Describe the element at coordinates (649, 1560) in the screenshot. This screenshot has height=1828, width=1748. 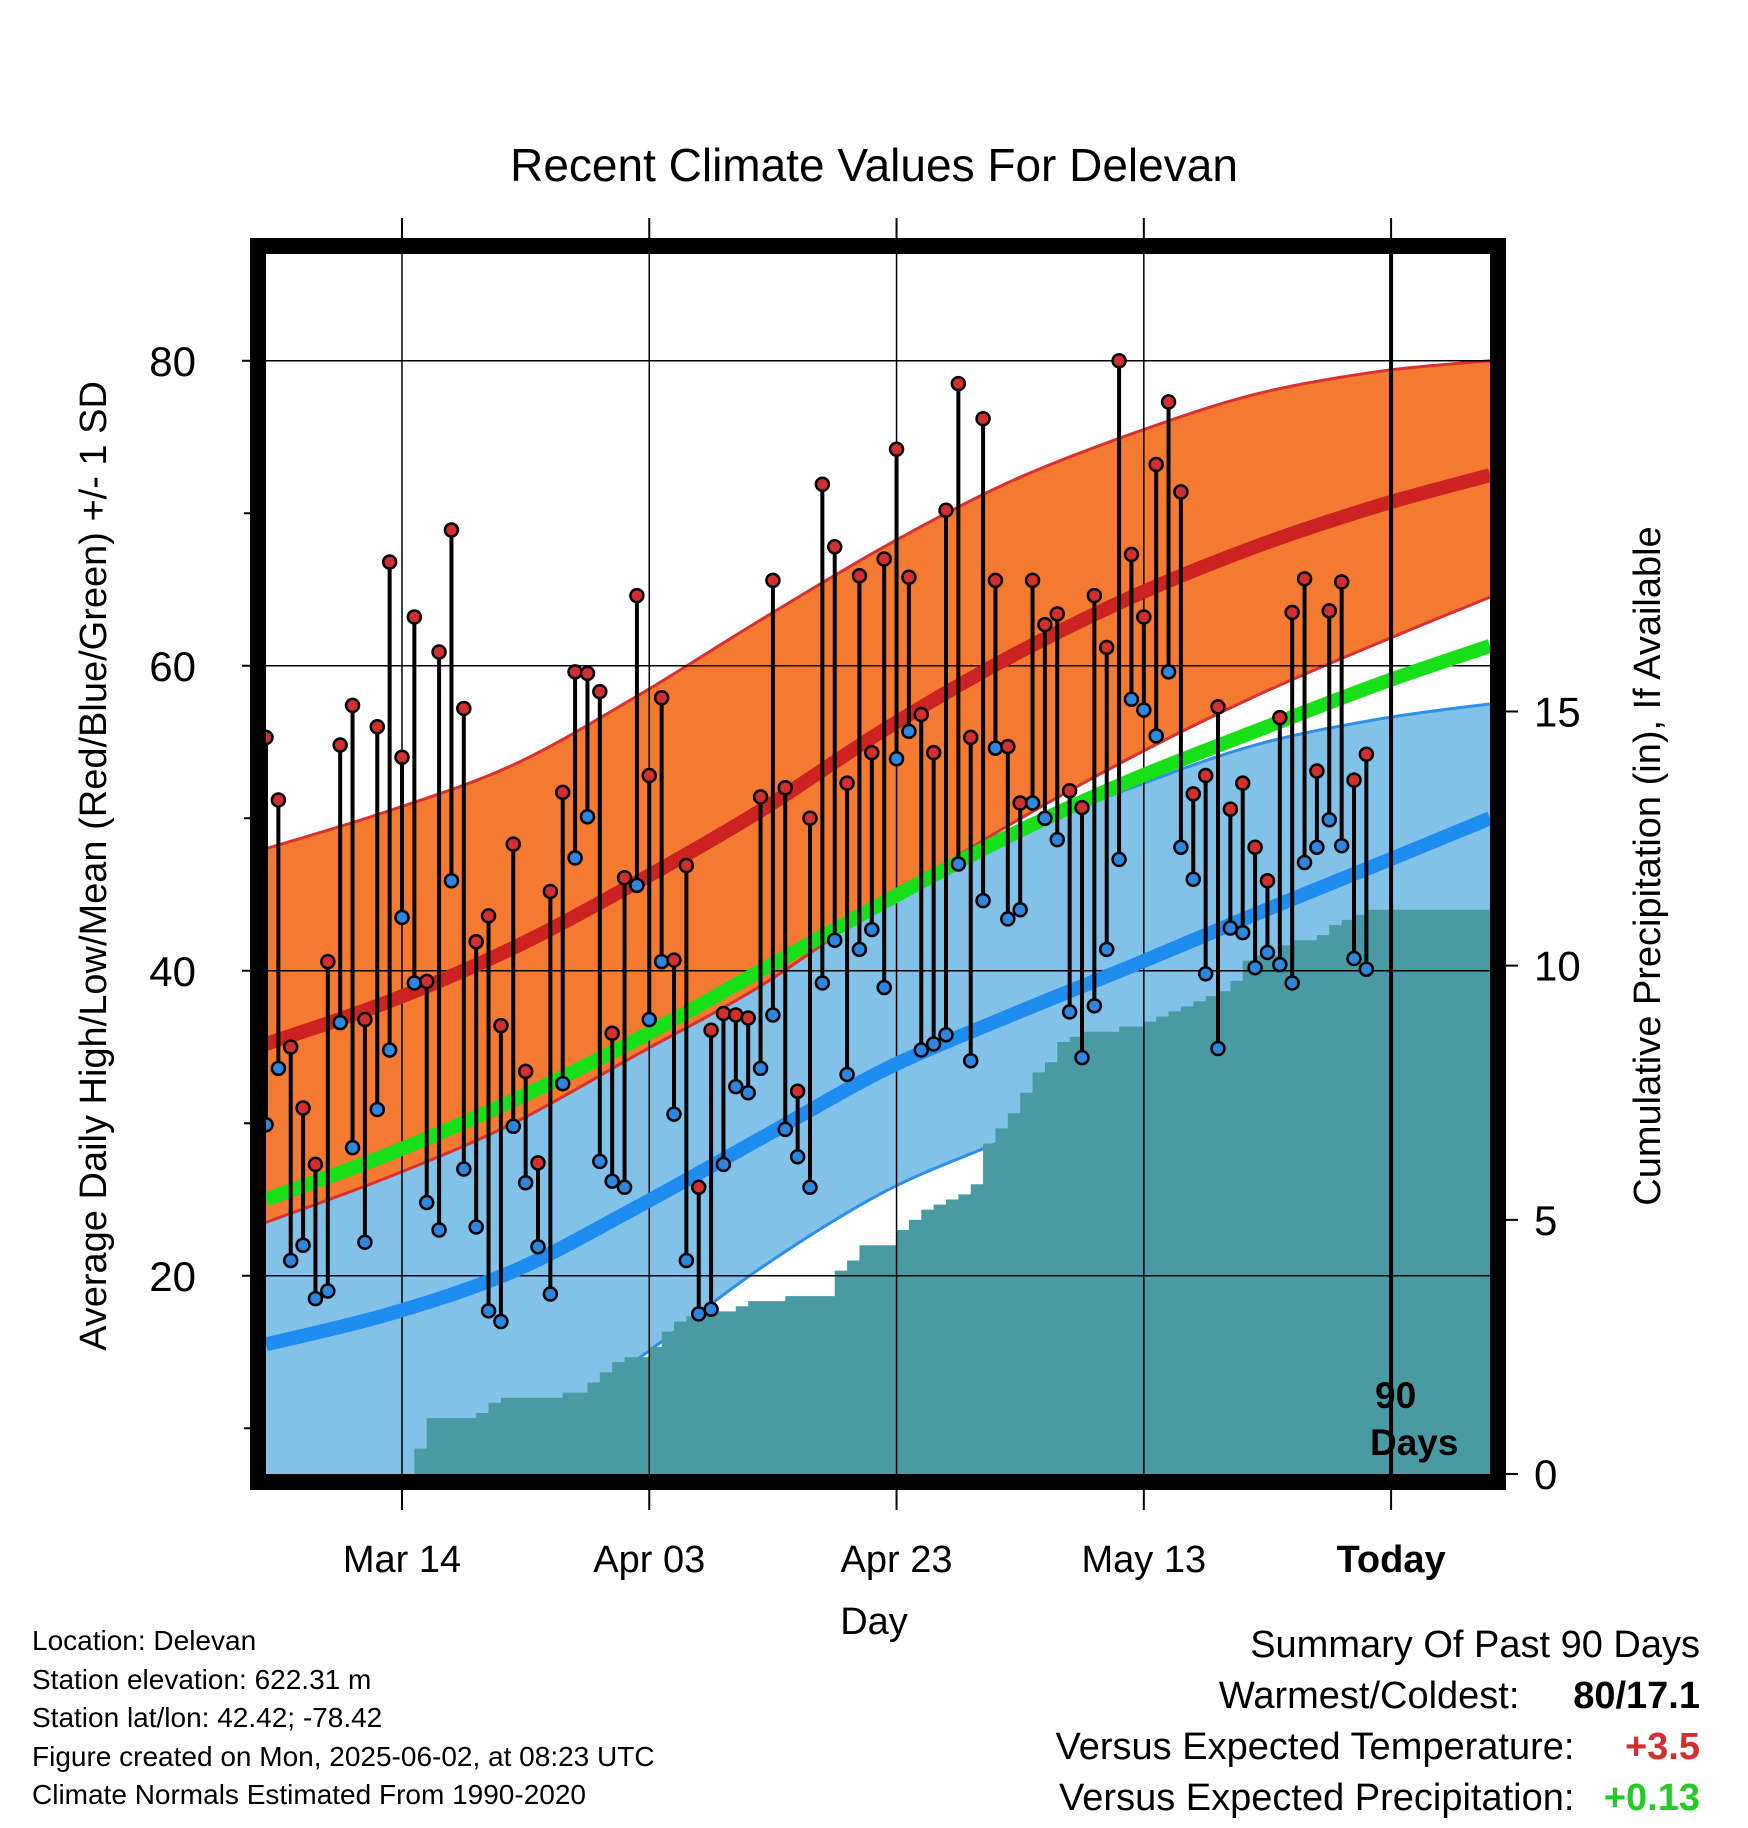
I see `x-tick-label-1: Apr 03` at that location.